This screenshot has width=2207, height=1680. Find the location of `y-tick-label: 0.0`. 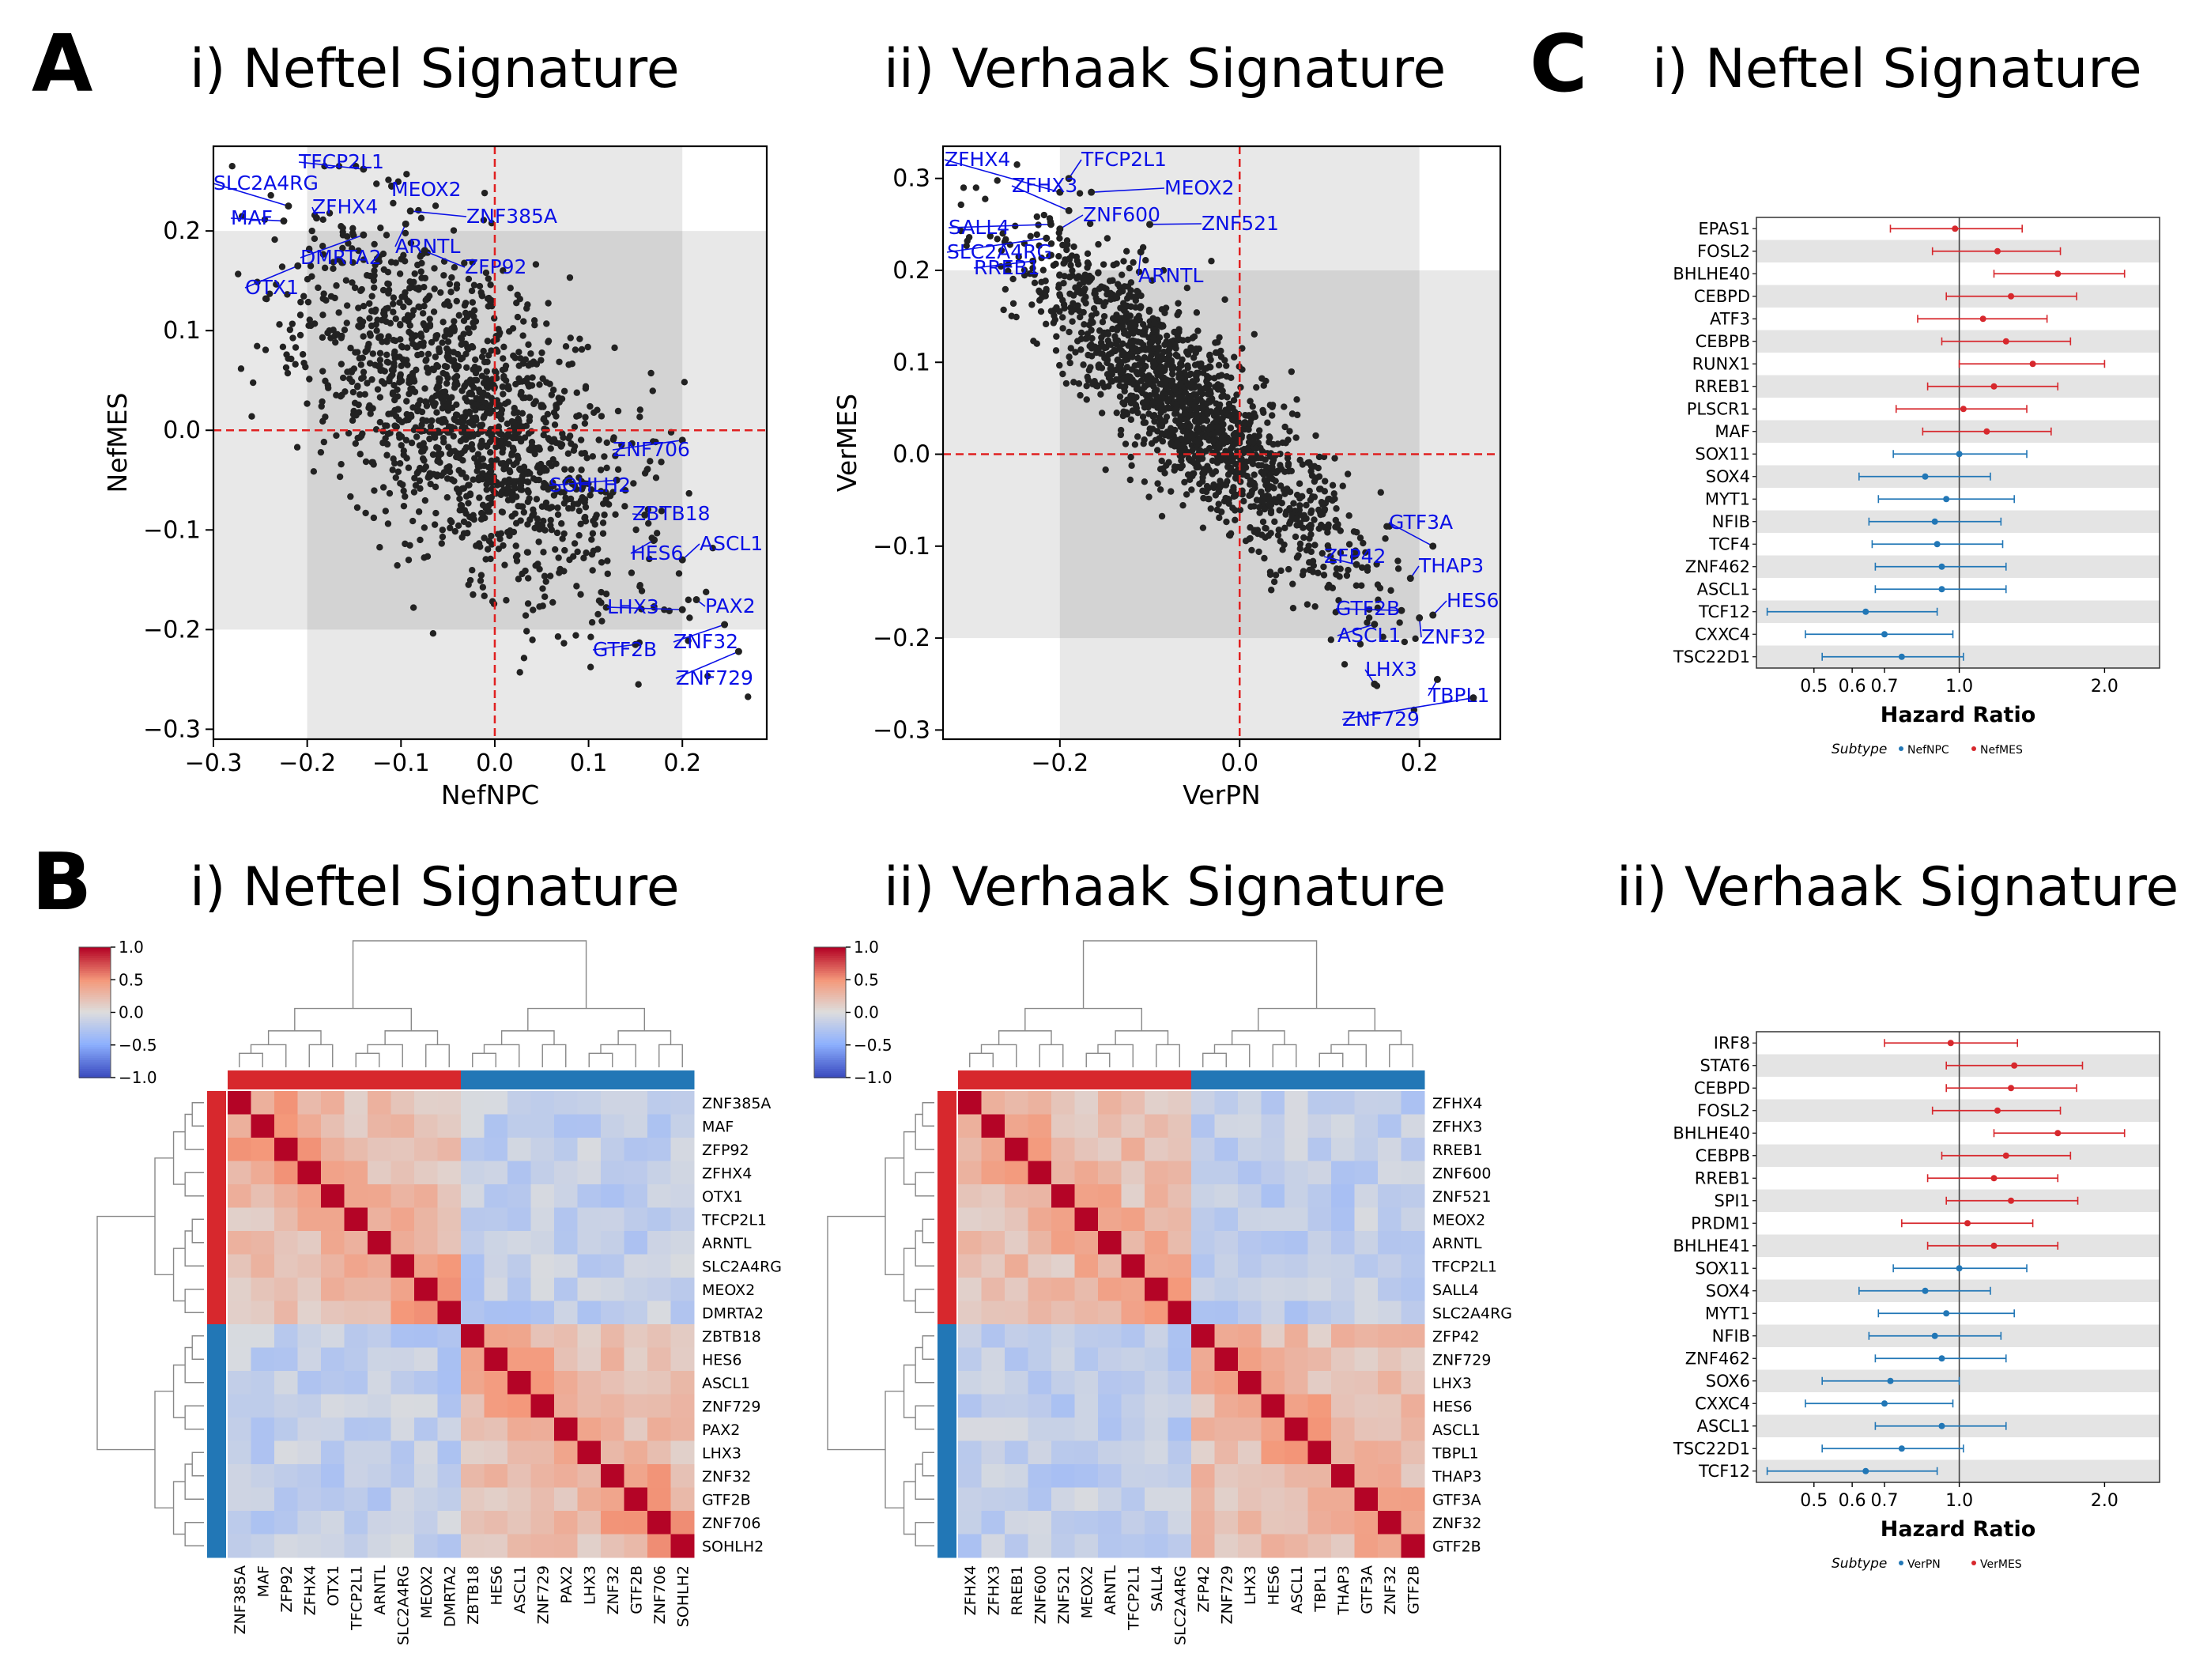

y-tick-label: 0.0 is located at coordinates (182, 430).